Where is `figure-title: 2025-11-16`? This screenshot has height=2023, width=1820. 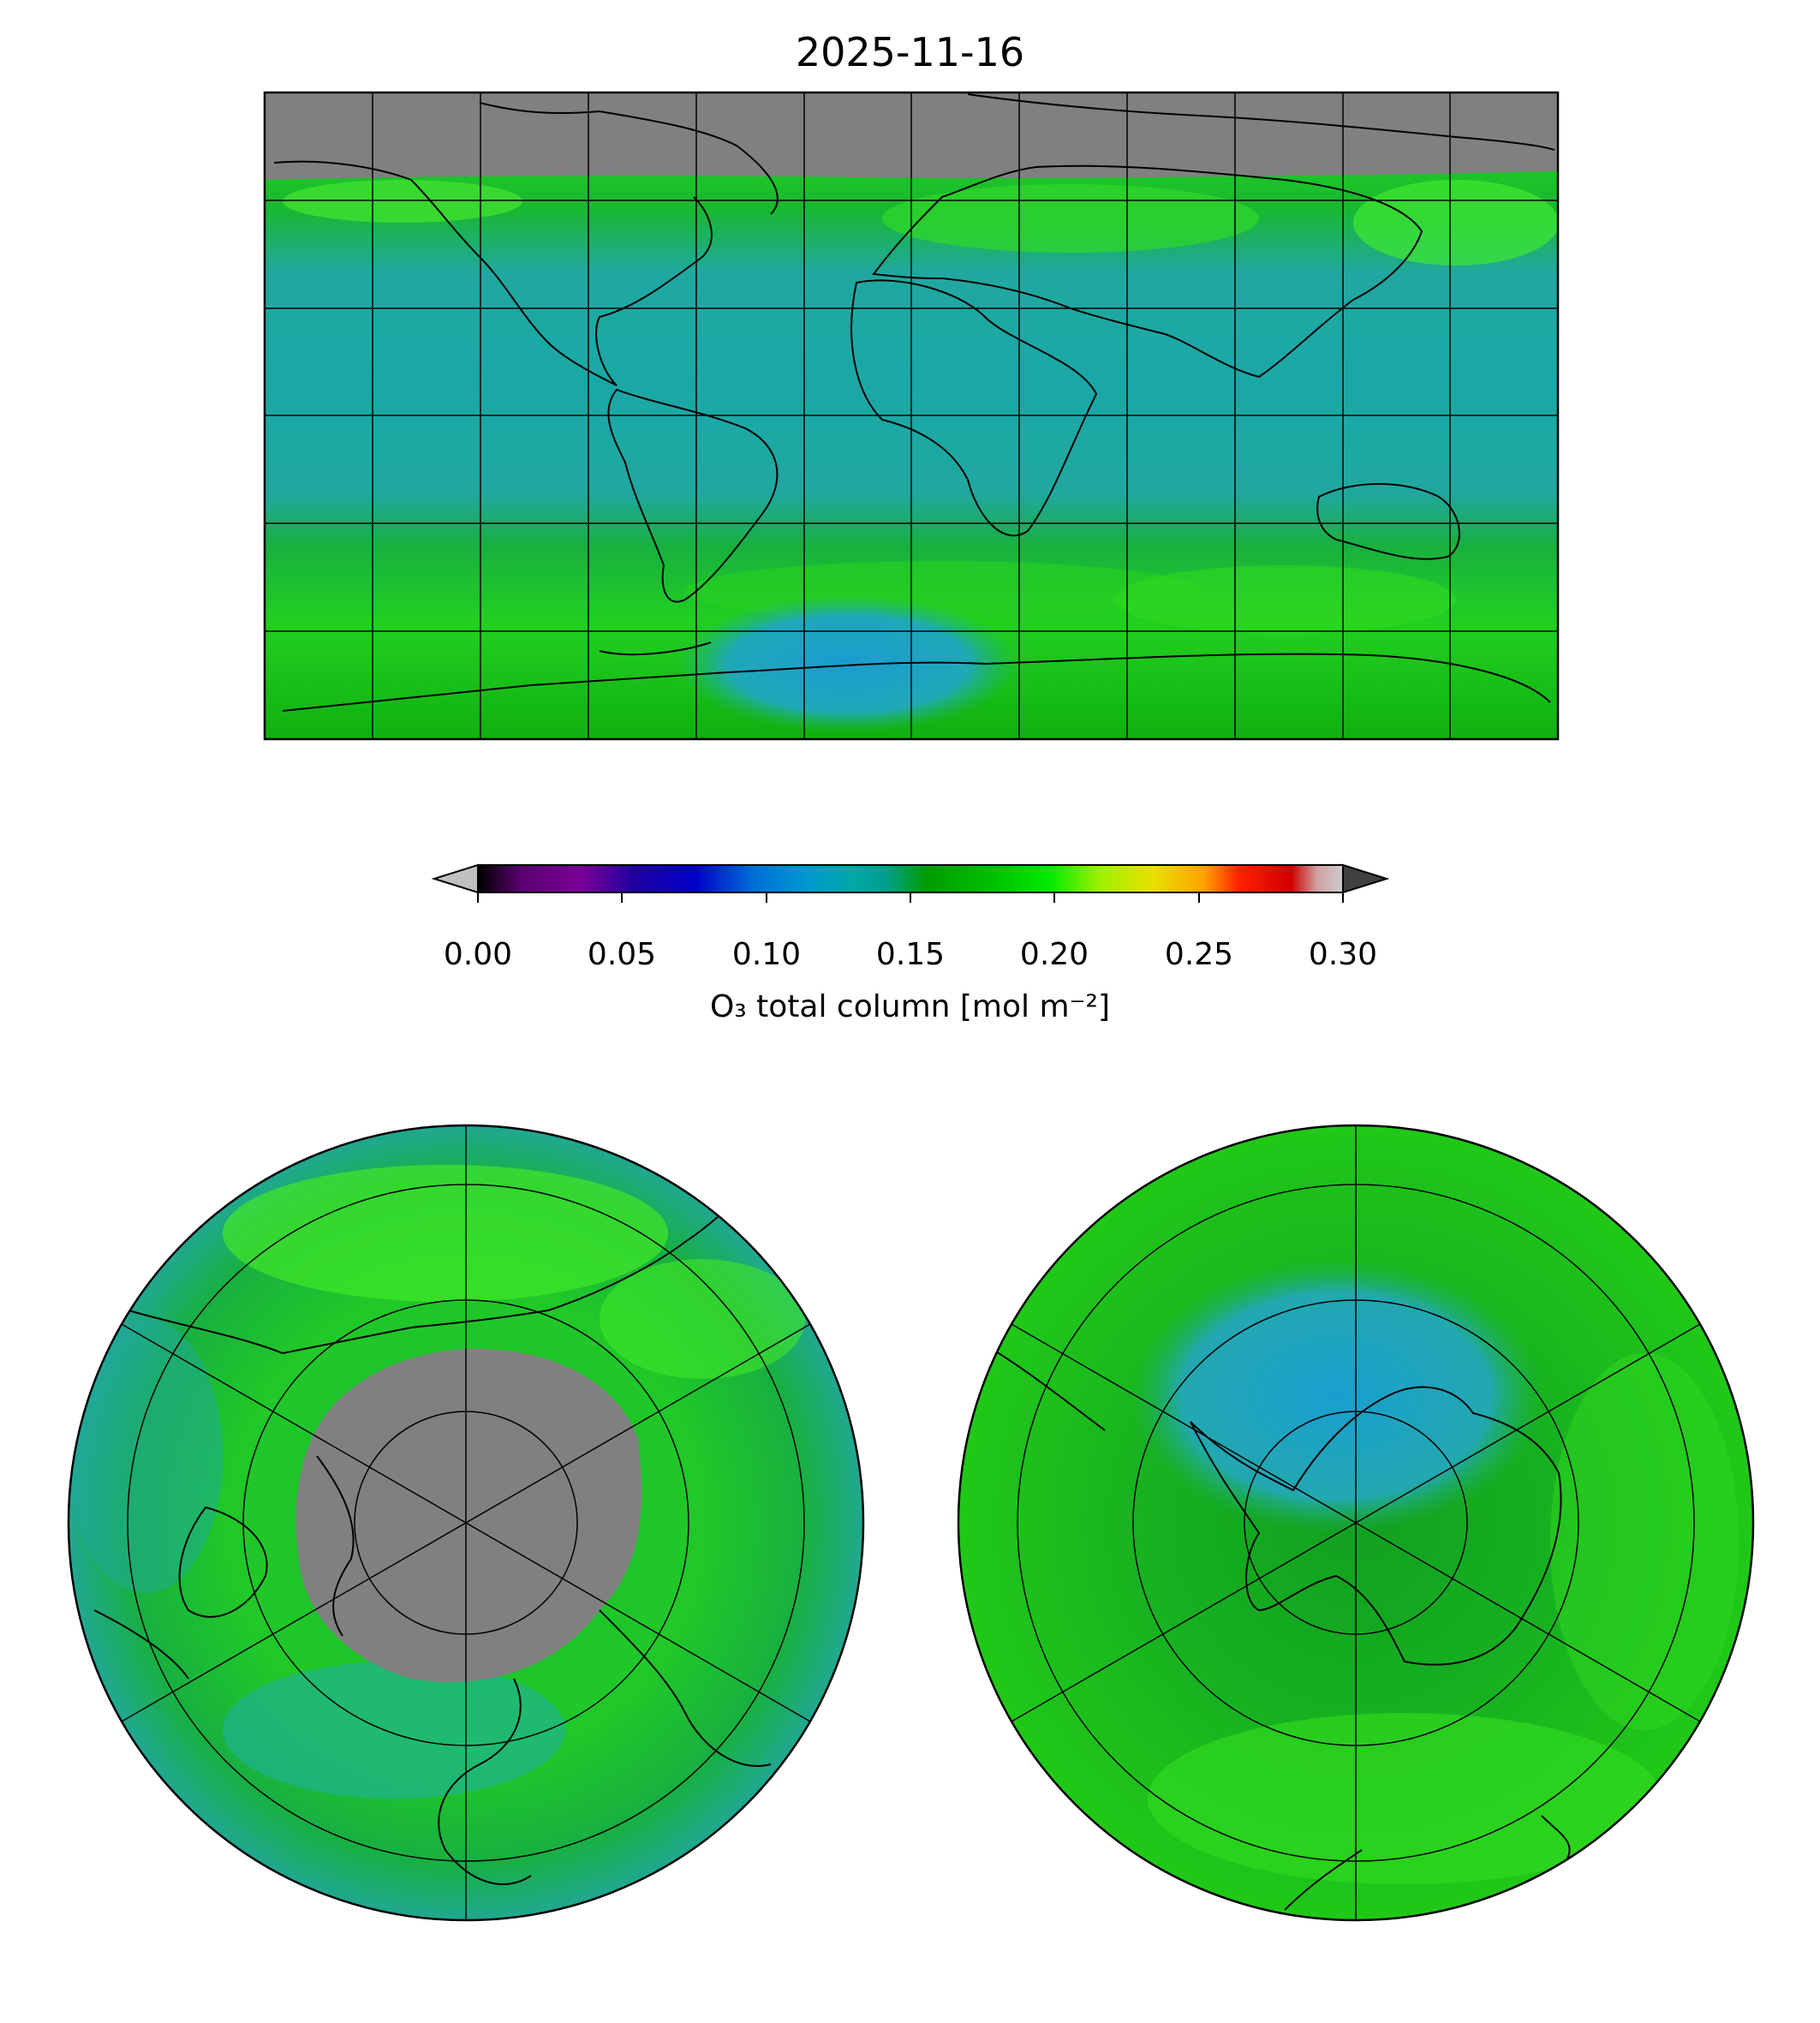 figure-title: 2025-11-16 is located at coordinates (910, 52).